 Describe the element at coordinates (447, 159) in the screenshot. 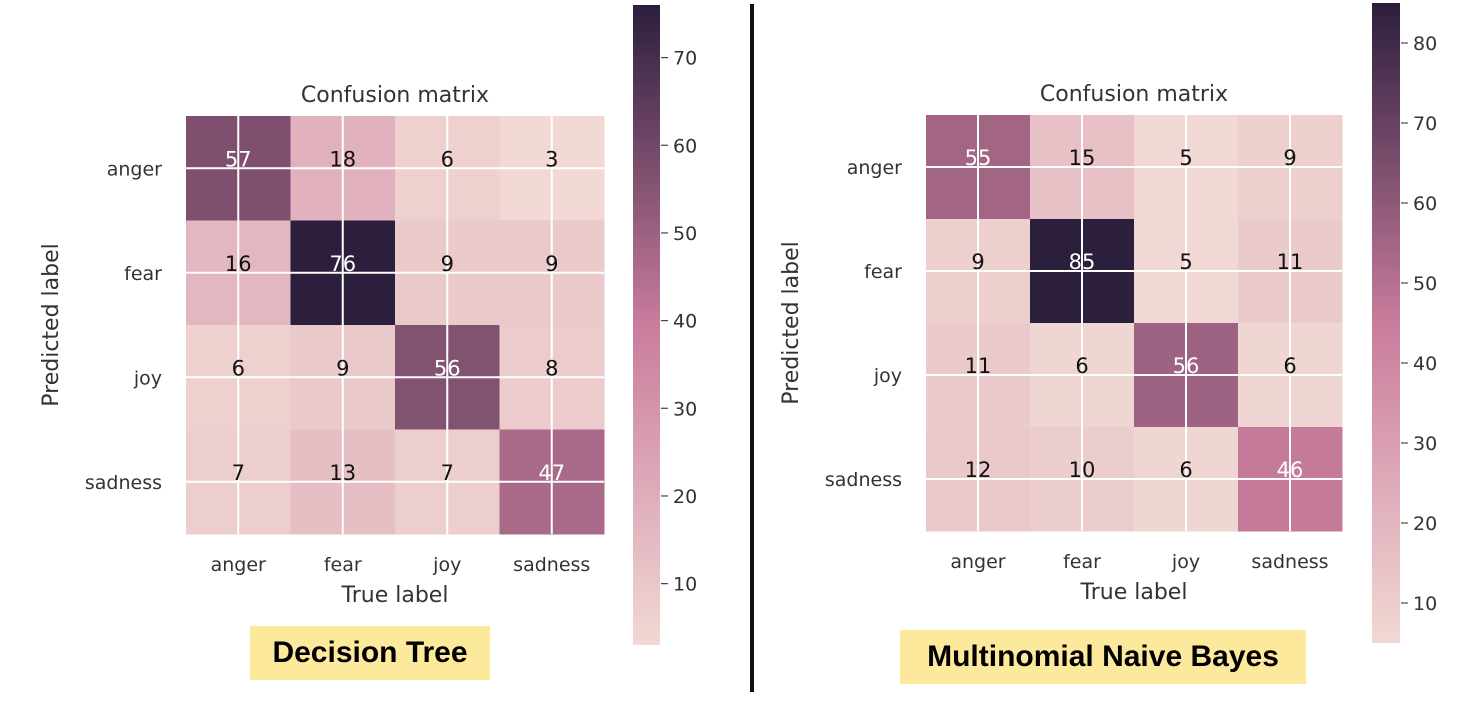

I see `value-label-0-2: 6` at that location.